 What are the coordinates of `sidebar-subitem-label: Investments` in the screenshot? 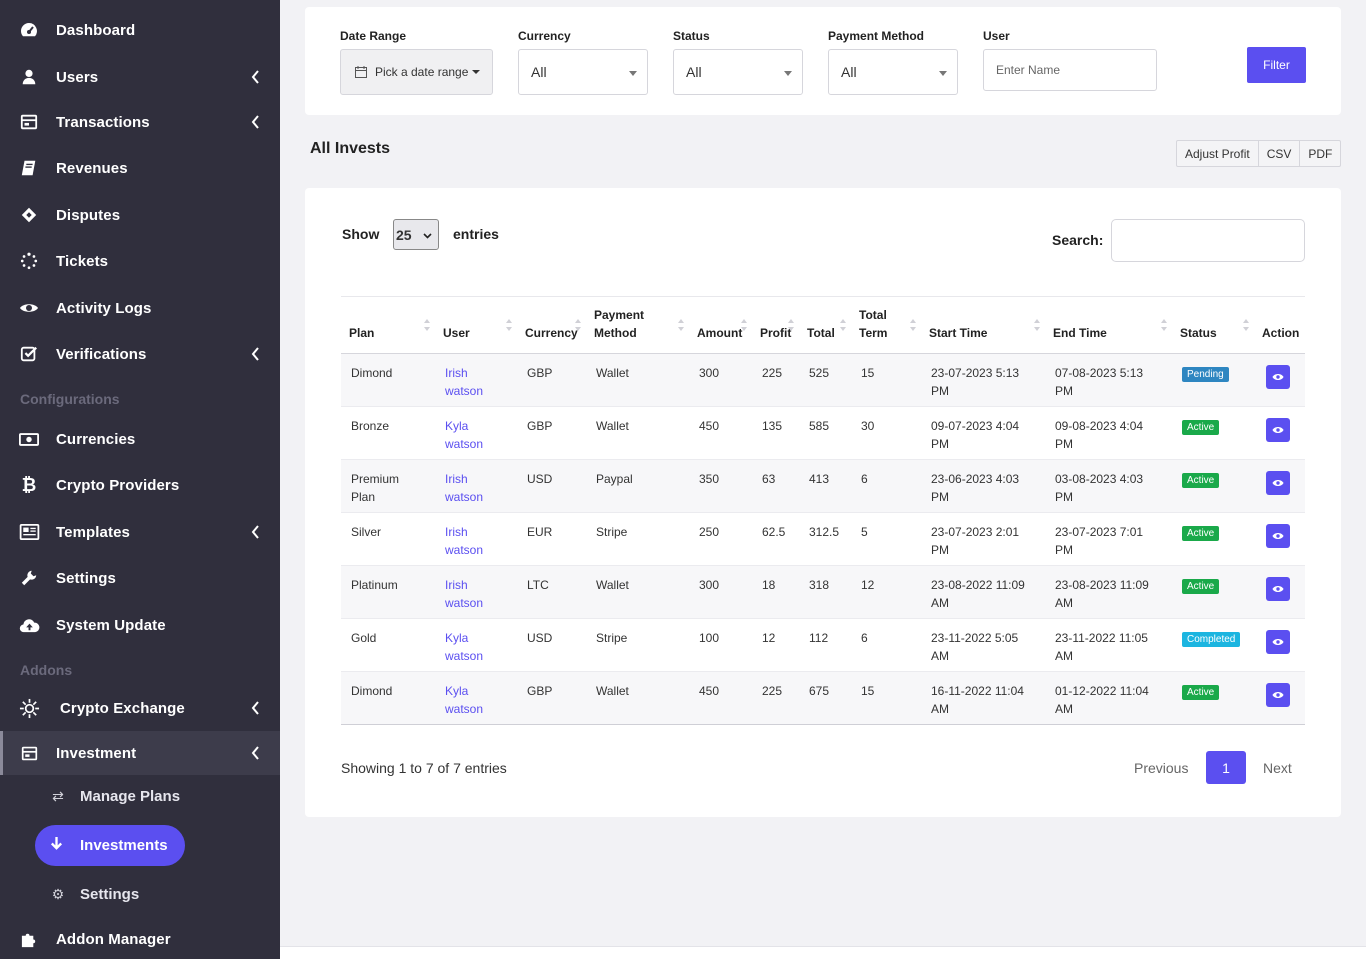 It's located at (124, 845).